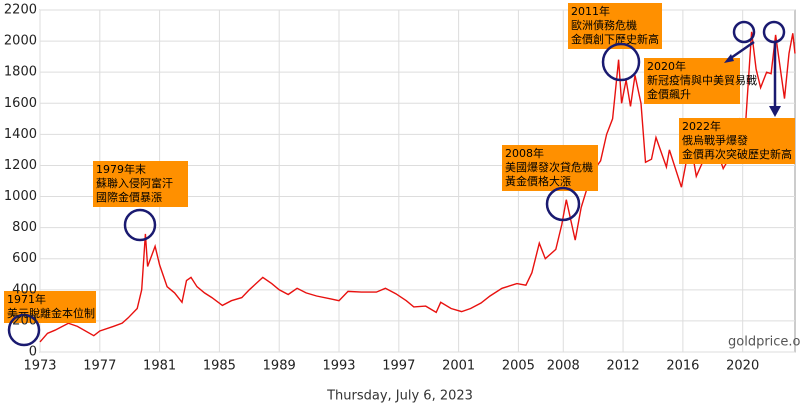 The height and width of the screenshot is (409, 800). What do you see at coordinates (590, 11) in the screenshot?
I see `annotation-text: 2011年` at bounding box center [590, 11].